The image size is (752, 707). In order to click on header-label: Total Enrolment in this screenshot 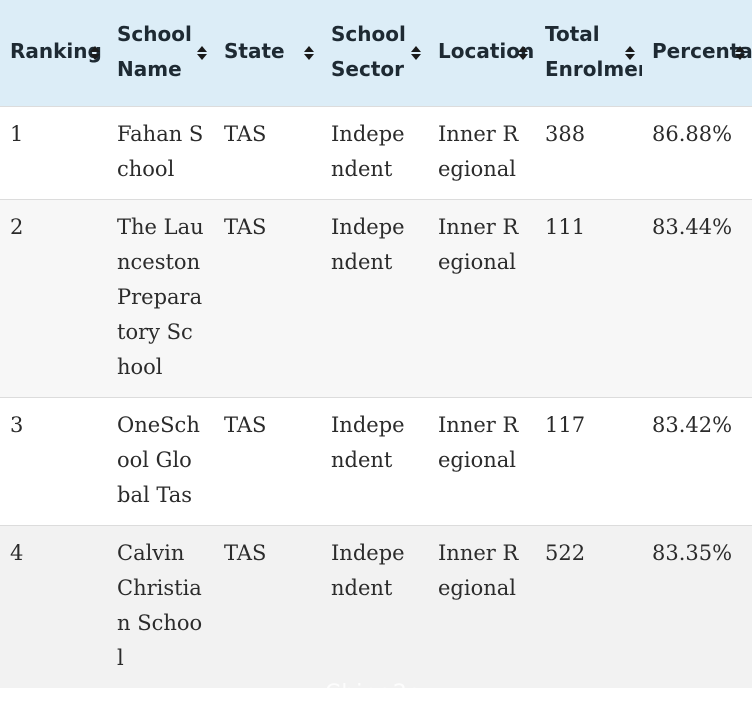, I will do `click(593, 51)`.